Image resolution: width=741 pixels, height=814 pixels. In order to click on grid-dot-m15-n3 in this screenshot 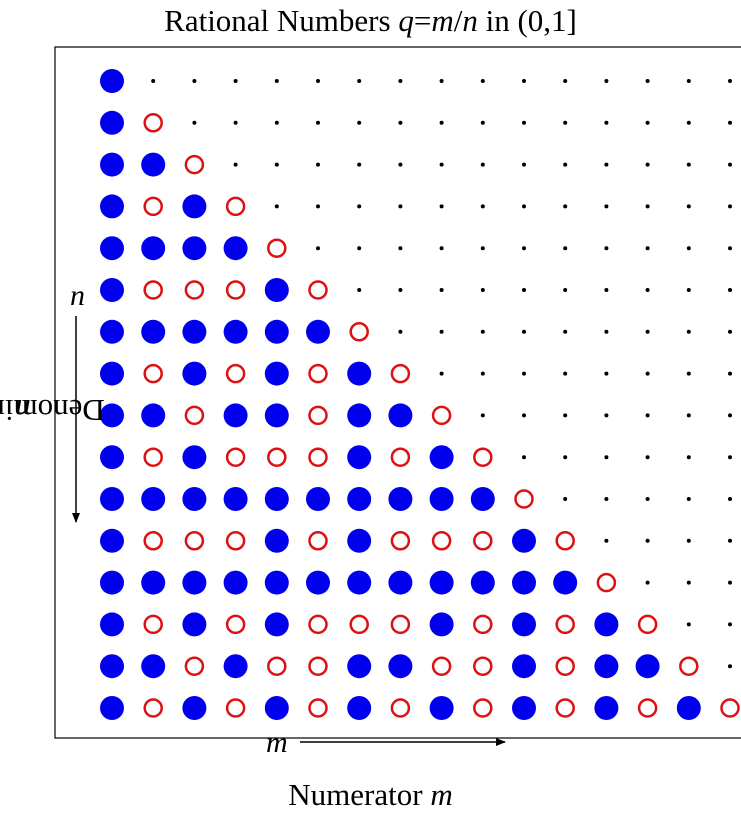, I will do `click(688, 164)`.